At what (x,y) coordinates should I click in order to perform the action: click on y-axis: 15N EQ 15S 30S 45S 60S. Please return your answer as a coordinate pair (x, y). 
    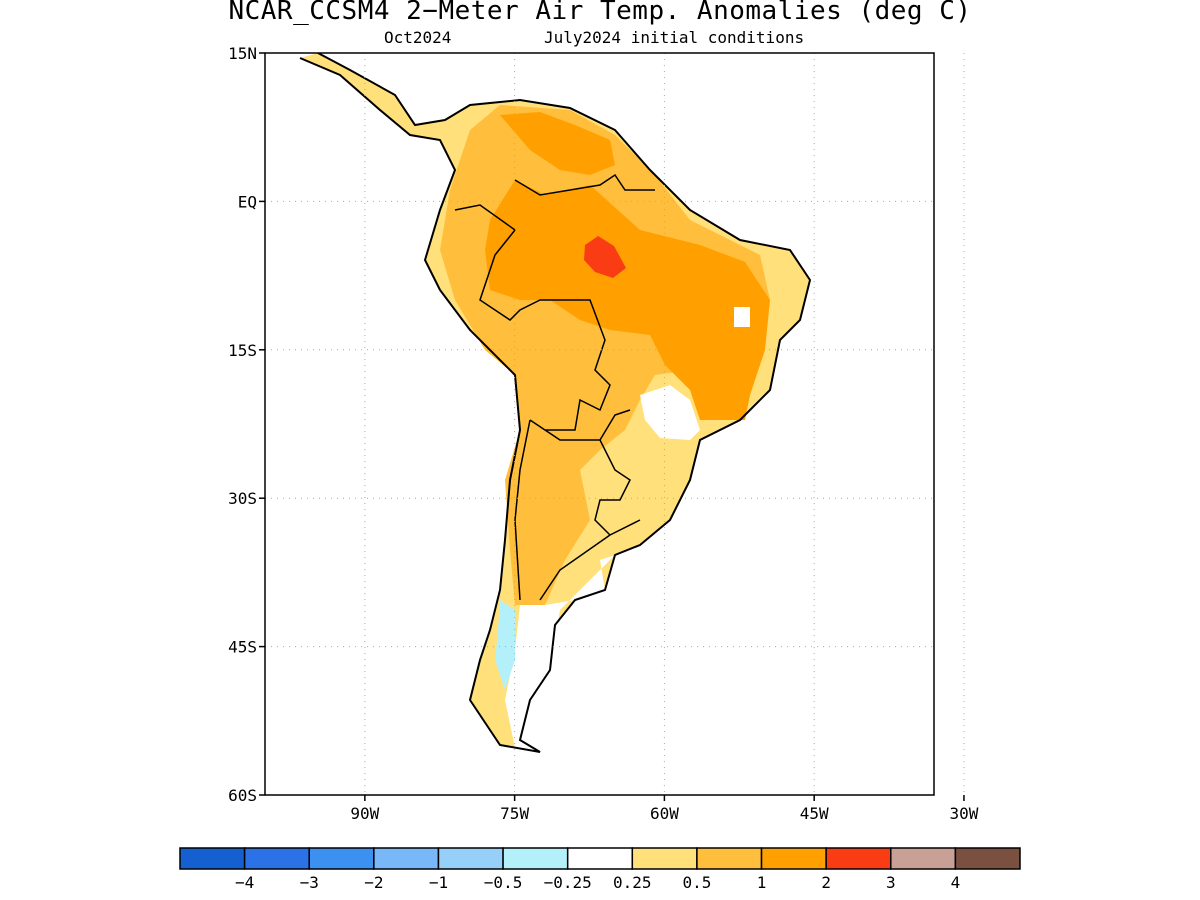
    Looking at the image, I should click on (246, 424).